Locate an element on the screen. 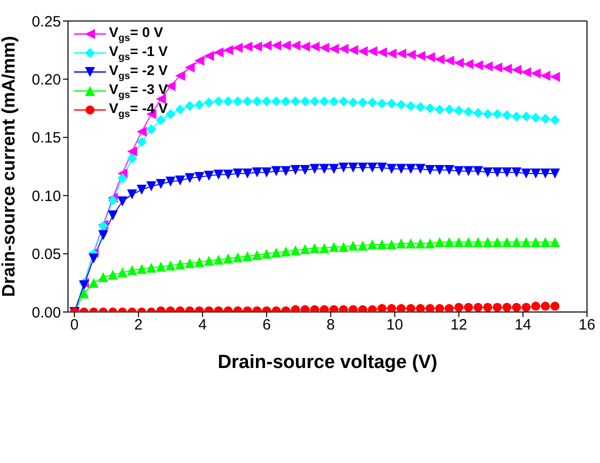  x-tick-label: 16 is located at coordinates (587, 325).